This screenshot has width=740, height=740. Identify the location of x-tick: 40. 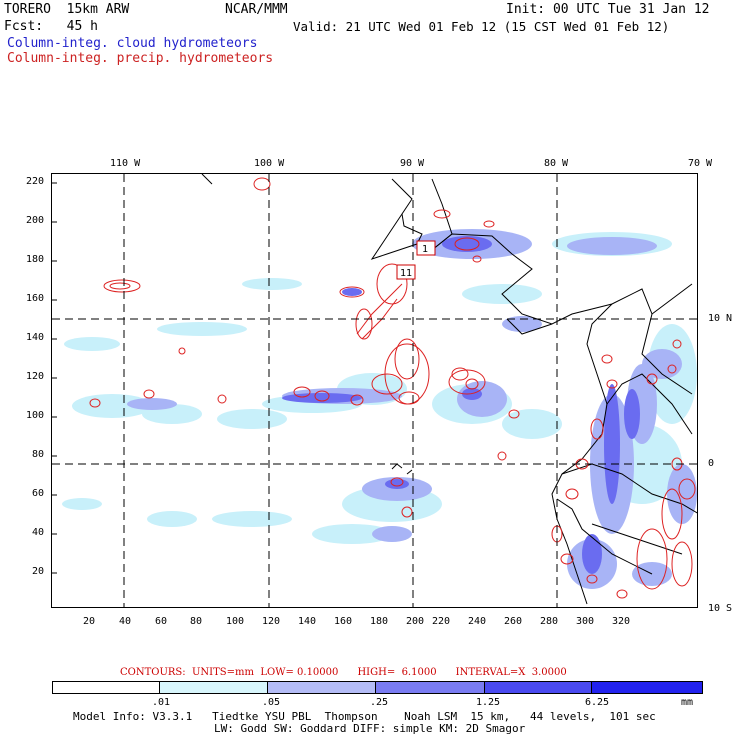
(125, 621).